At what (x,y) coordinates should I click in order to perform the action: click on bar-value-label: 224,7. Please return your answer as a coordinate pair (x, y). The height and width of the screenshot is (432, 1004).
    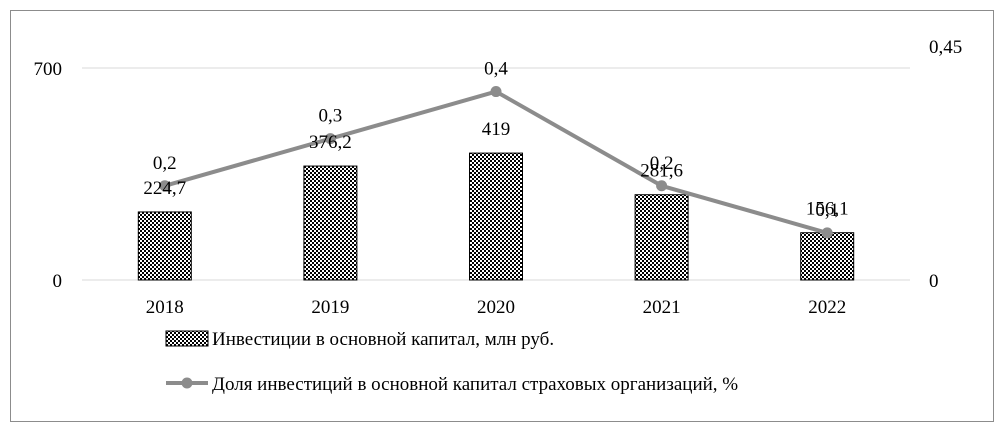
    Looking at the image, I should click on (164, 188).